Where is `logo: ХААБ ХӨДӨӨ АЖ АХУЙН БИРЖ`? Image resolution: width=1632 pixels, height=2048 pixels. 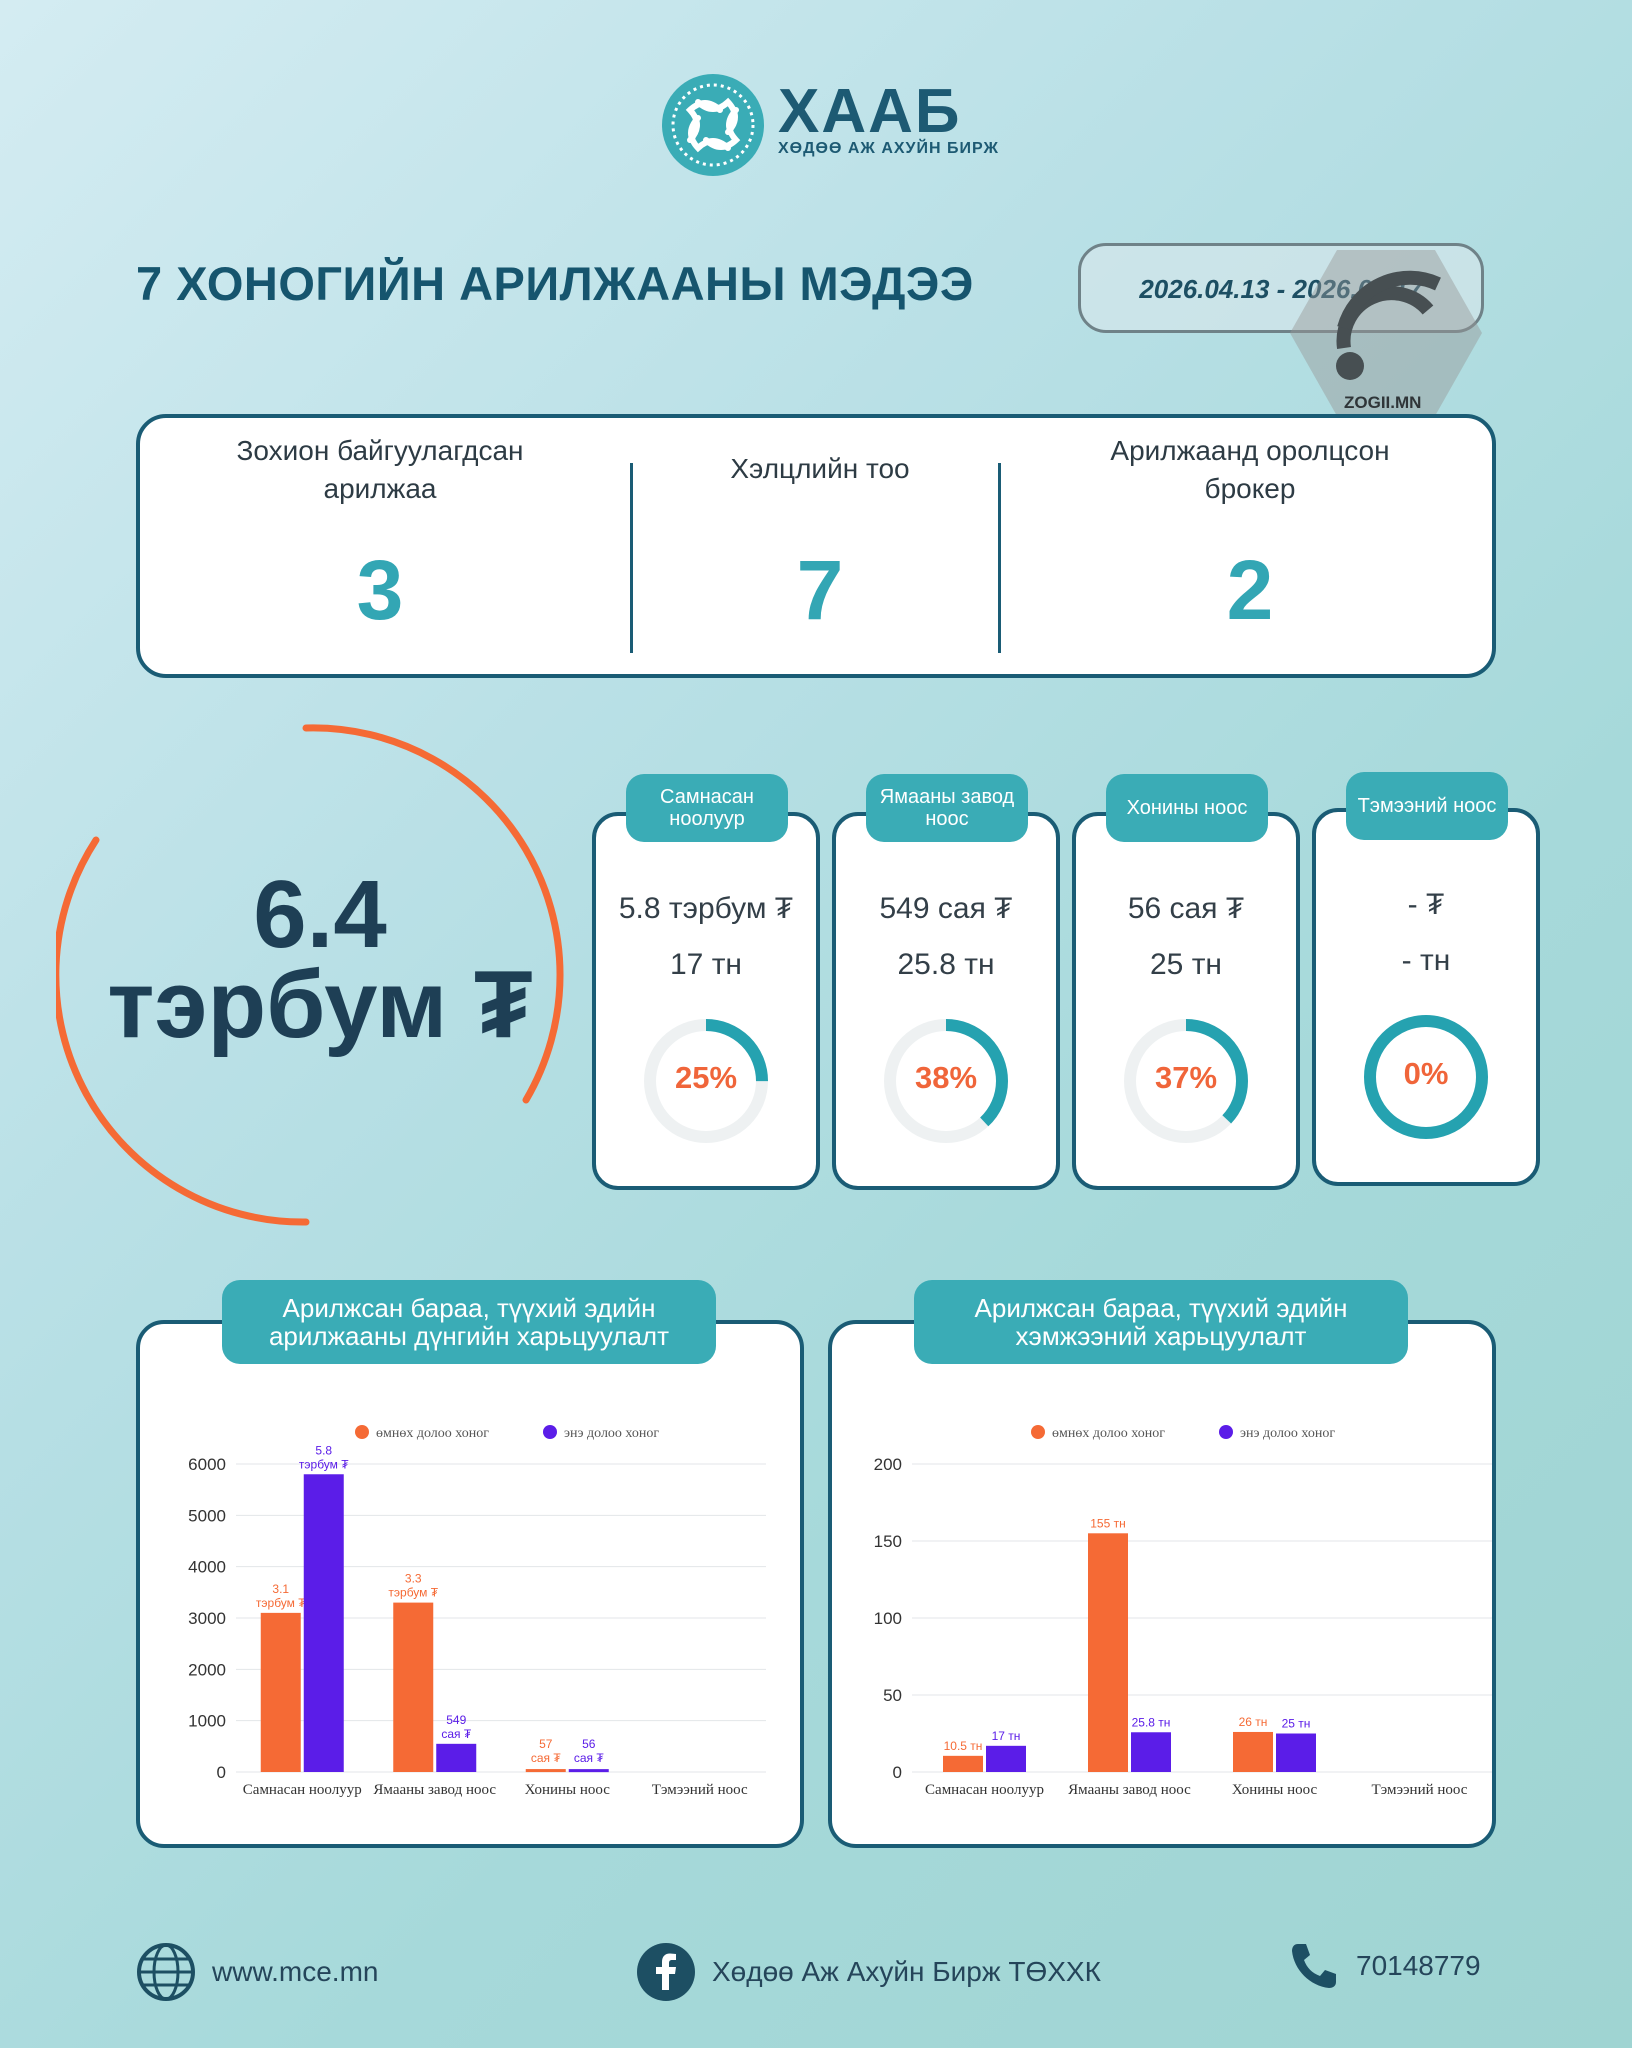 logo: ХААБ ХӨДӨӨ АЖ АХУЙН БИРЖ is located at coordinates (840, 127).